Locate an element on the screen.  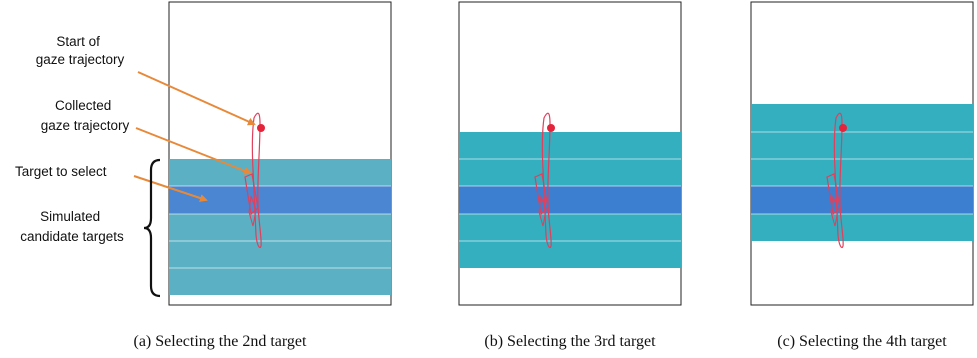
caption-b: (b) Selecting the 3rd target is located at coordinates (570, 341).